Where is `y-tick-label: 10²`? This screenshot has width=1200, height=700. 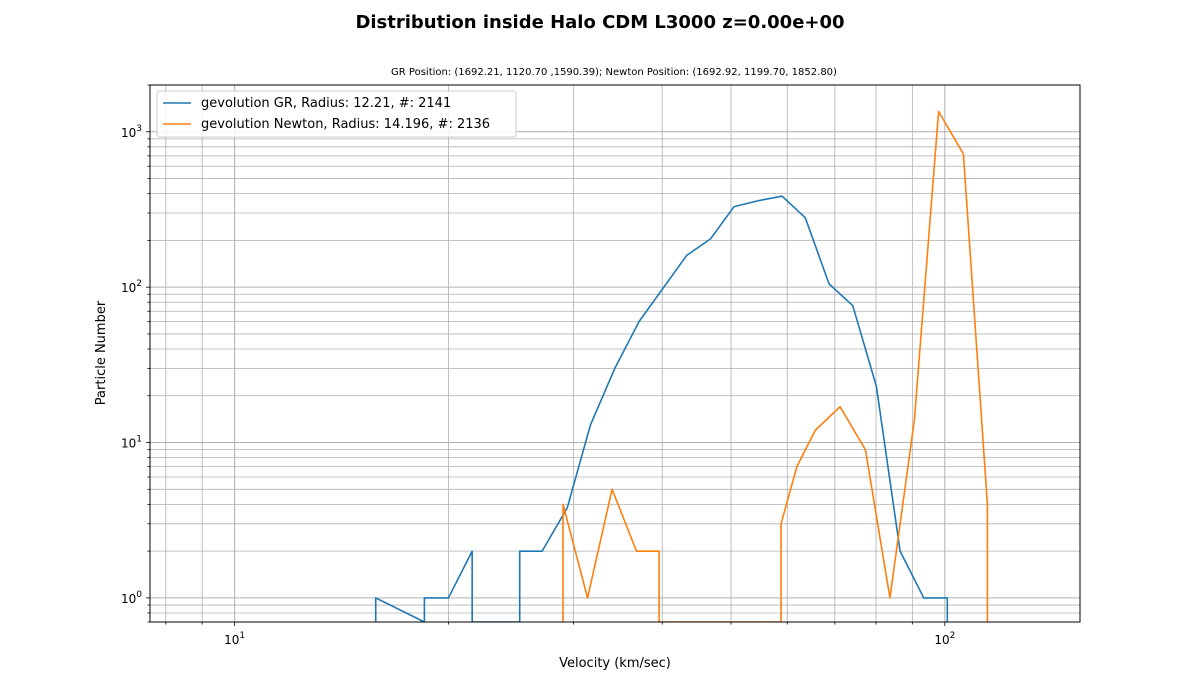 y-tick-label: 10² is located at coordinates (131, 287).